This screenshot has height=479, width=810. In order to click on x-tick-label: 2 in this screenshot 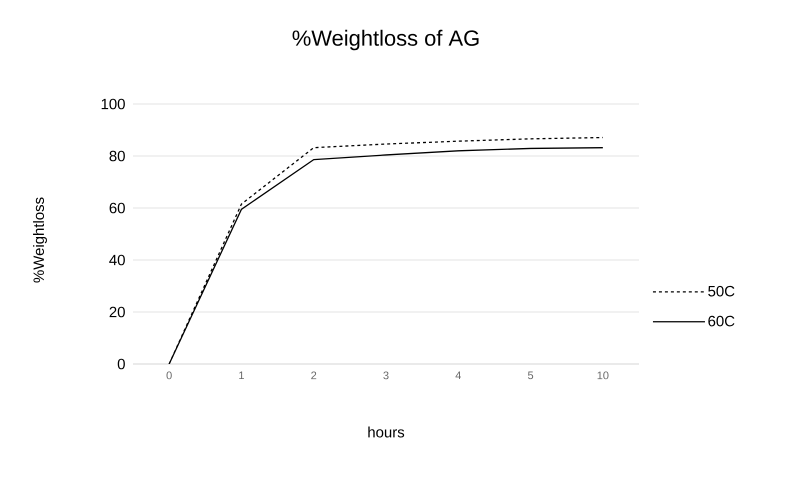, I will do `click(313, 376)`.